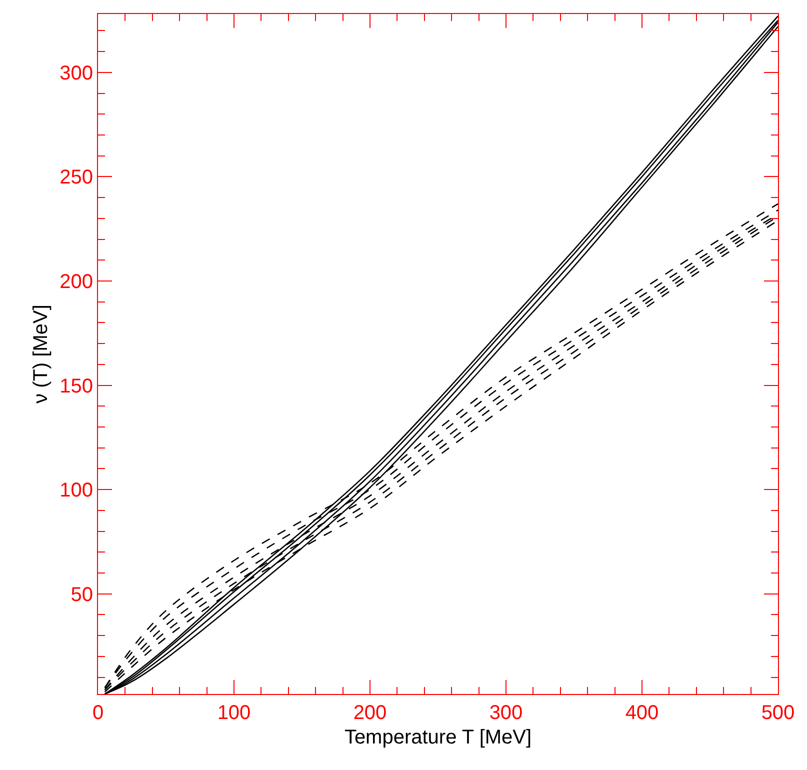 The height and width of the screenshot is (770, 807). I want to click on y-tick-label: 100, so click(76, 491).